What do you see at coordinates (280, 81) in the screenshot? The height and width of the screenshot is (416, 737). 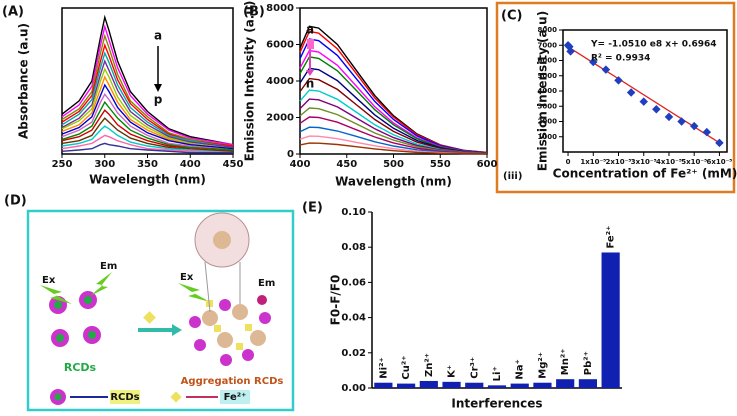 I see `y-tick-label: 4000` at bounding box center [280, 81].